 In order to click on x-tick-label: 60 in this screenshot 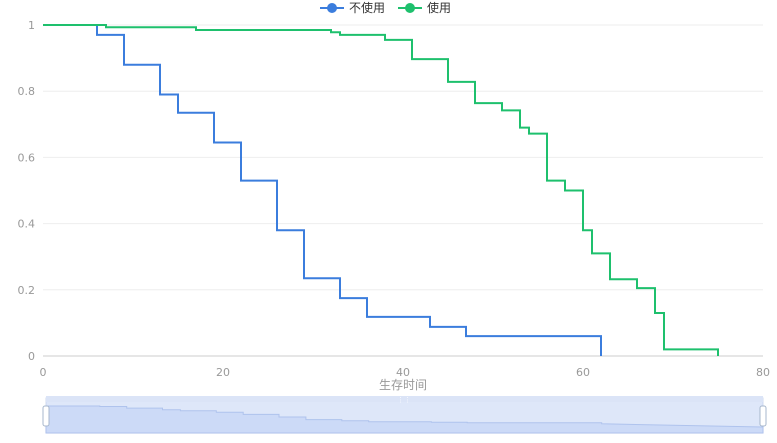, I will do `click(583, 372)`.